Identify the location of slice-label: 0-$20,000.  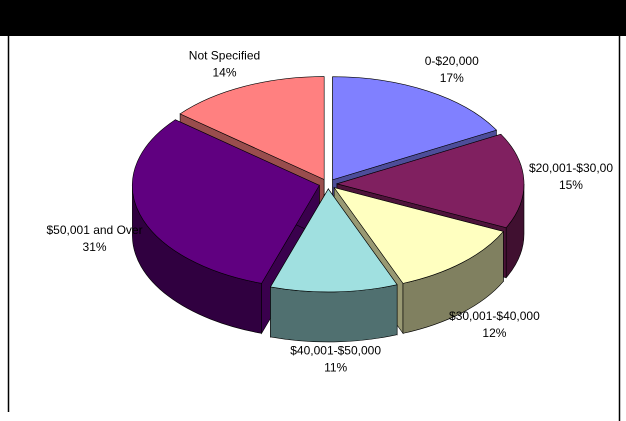
(452, 61).